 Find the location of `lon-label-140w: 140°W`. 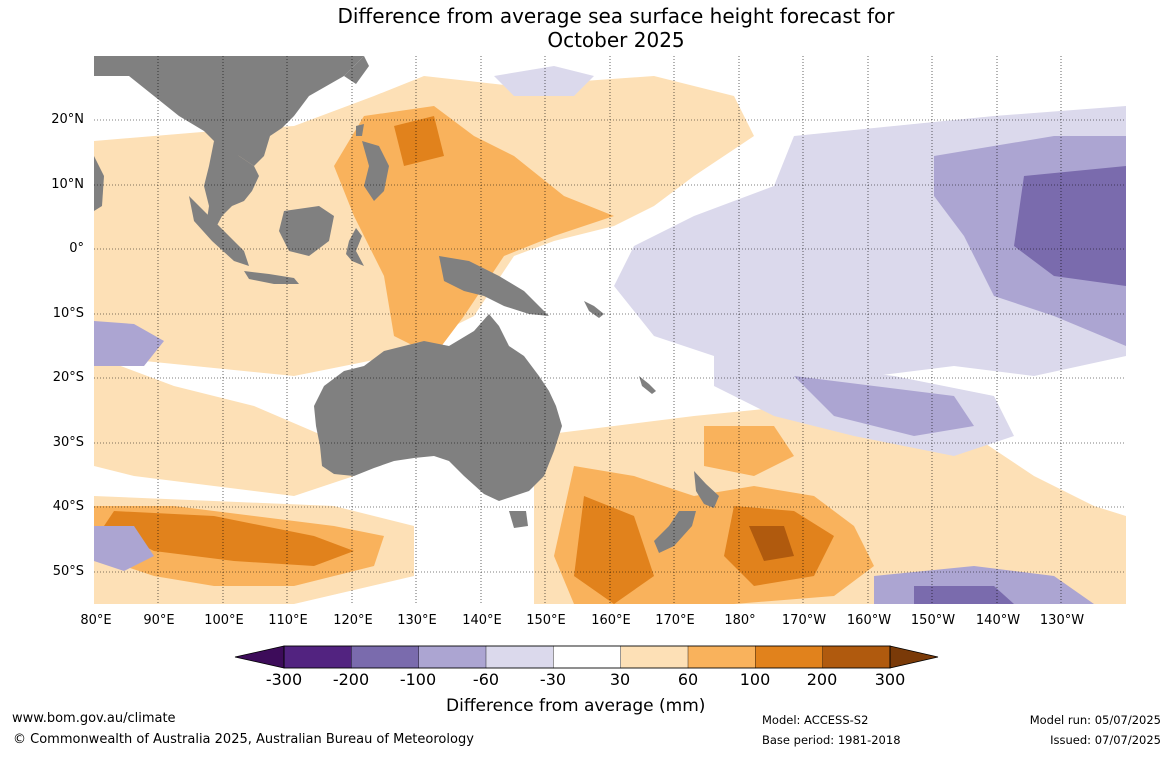

lon-label-140w: 140°W is located at coordinates (998, 620).